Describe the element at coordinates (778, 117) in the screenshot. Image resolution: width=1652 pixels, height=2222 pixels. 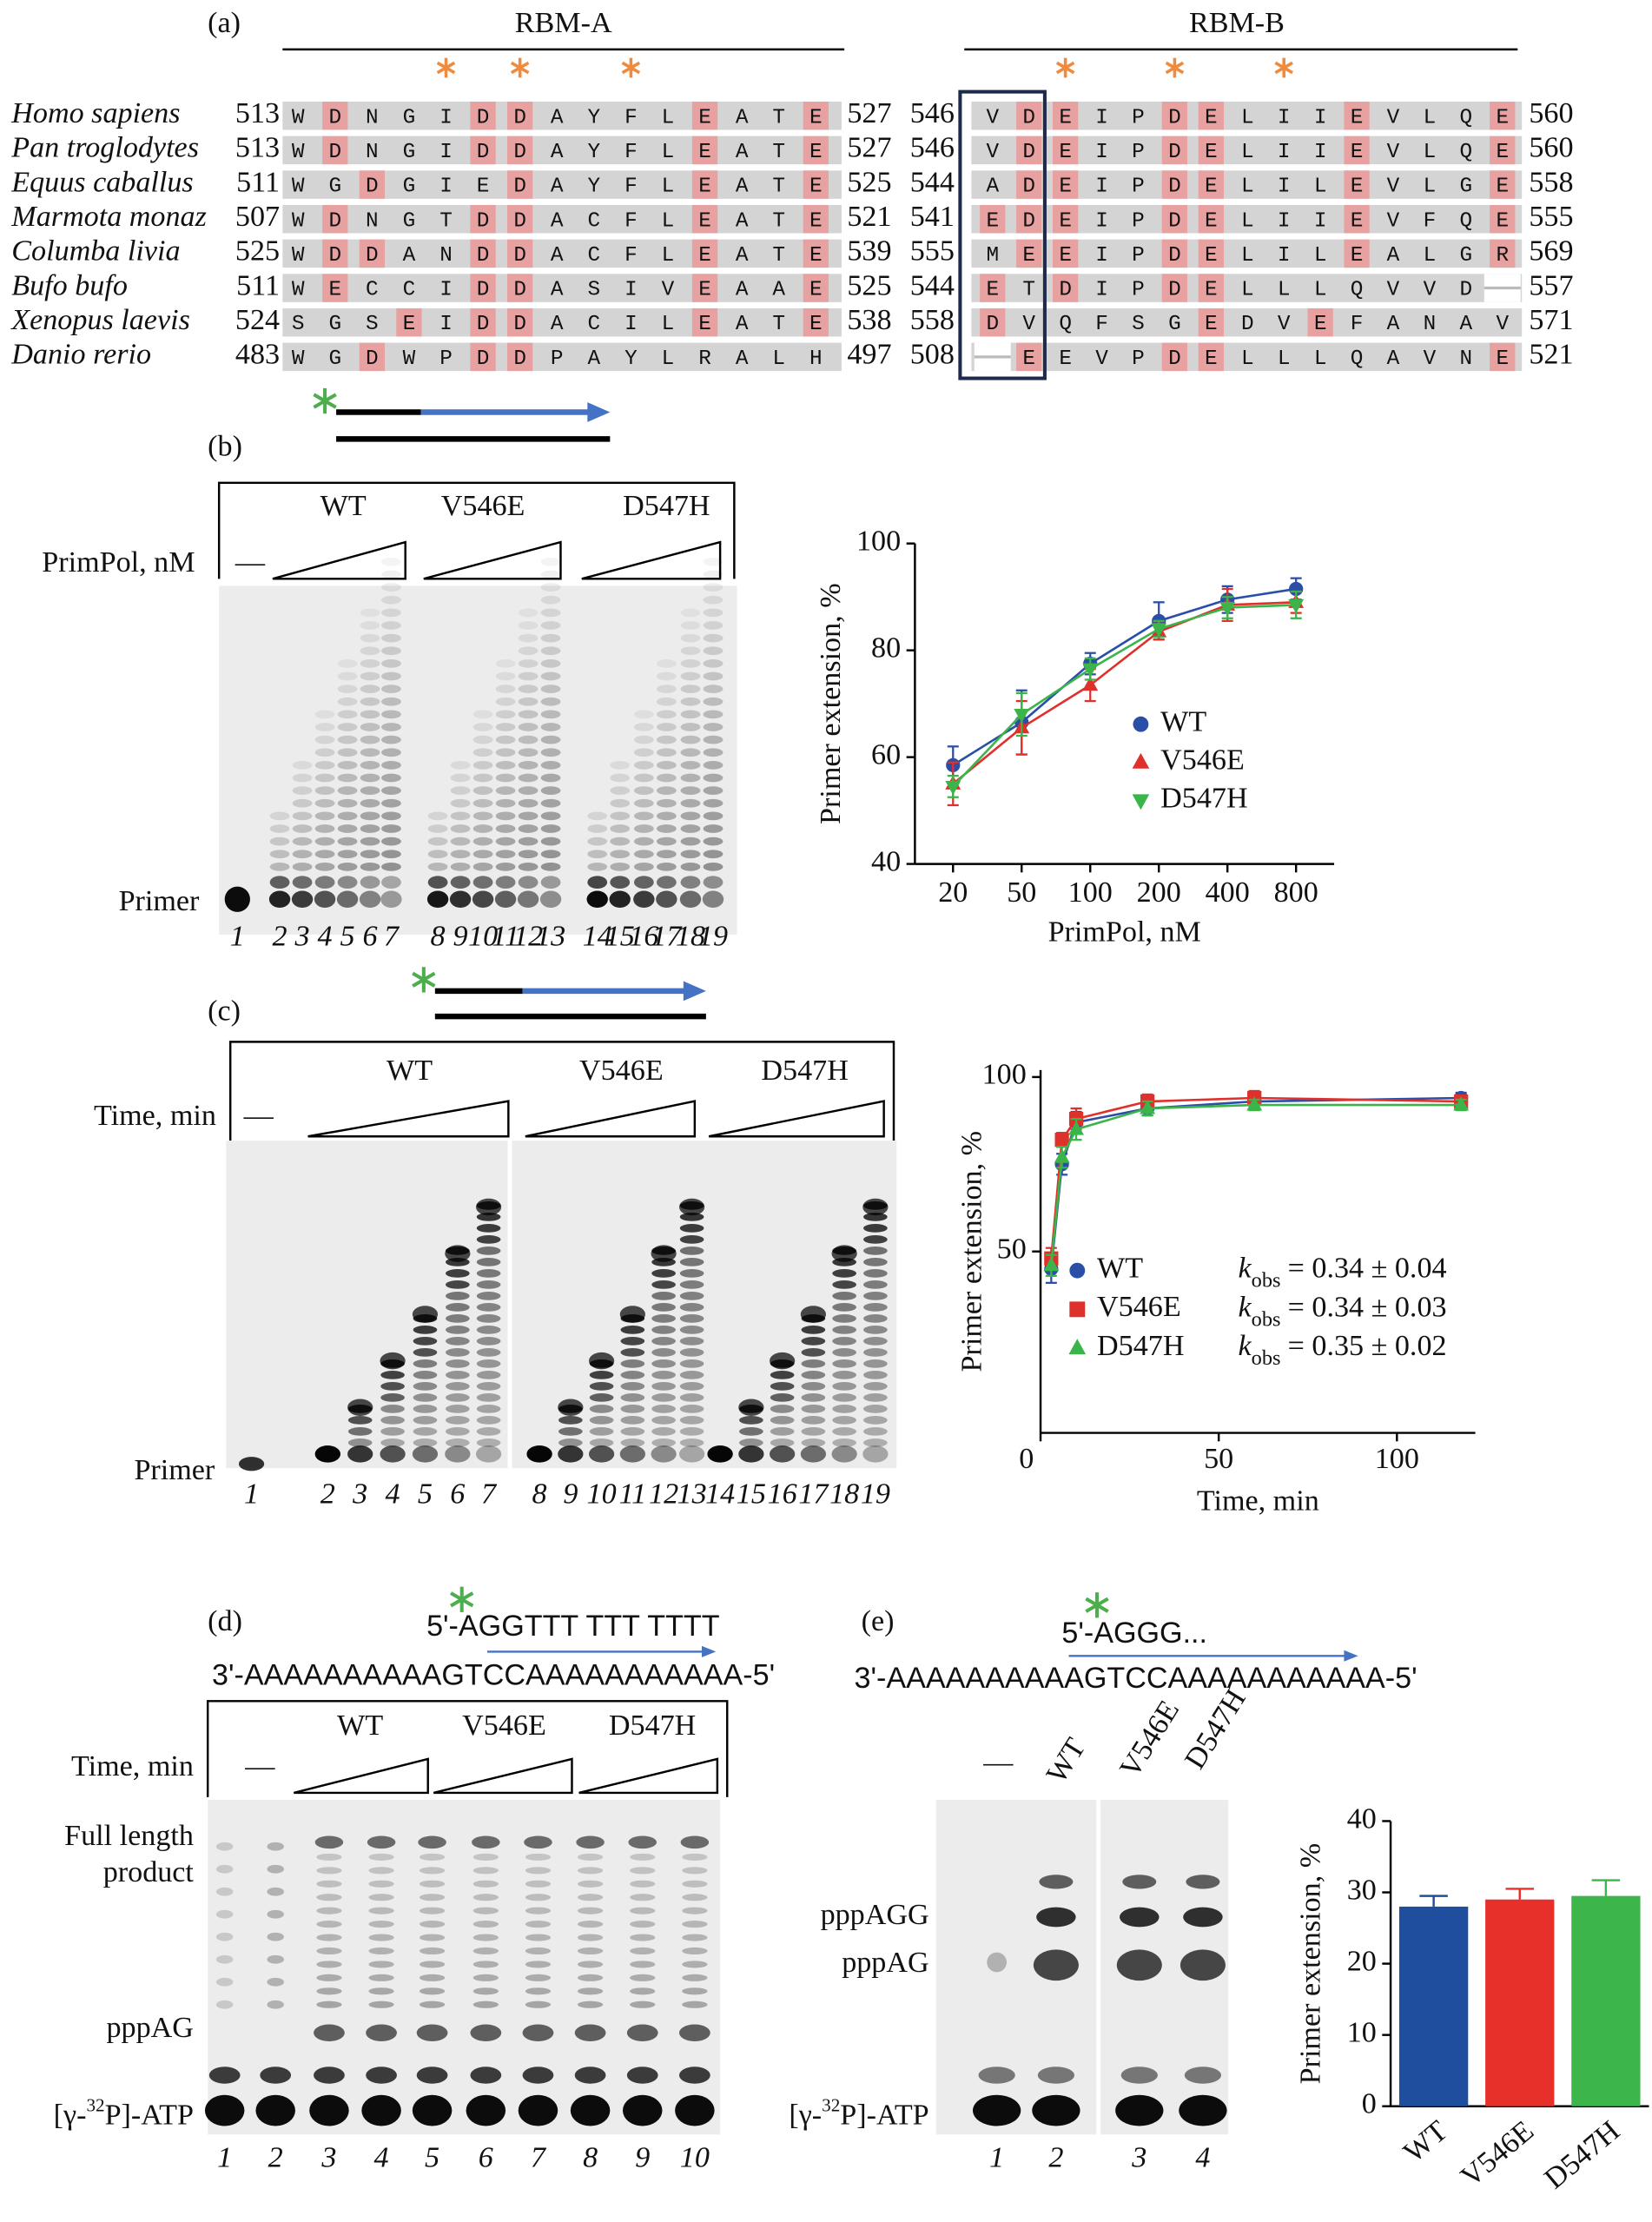
I see `residue: T` at that location.